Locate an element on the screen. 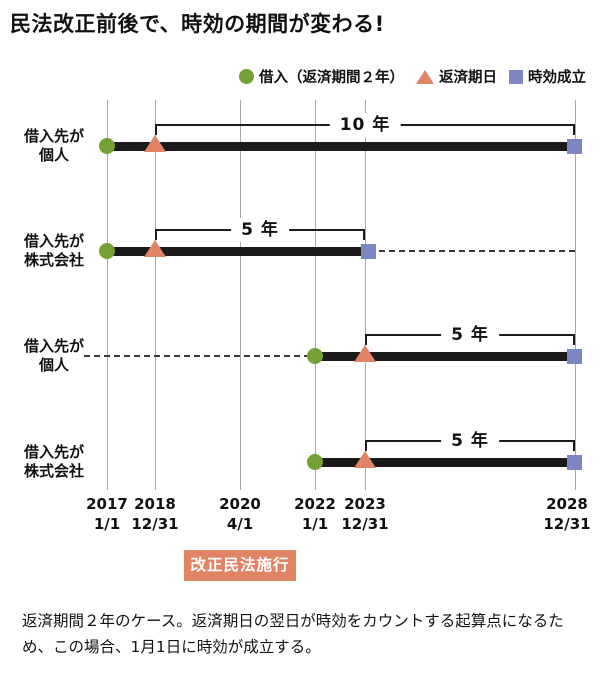  gridline-2017 is located at coordinates (107, 295).